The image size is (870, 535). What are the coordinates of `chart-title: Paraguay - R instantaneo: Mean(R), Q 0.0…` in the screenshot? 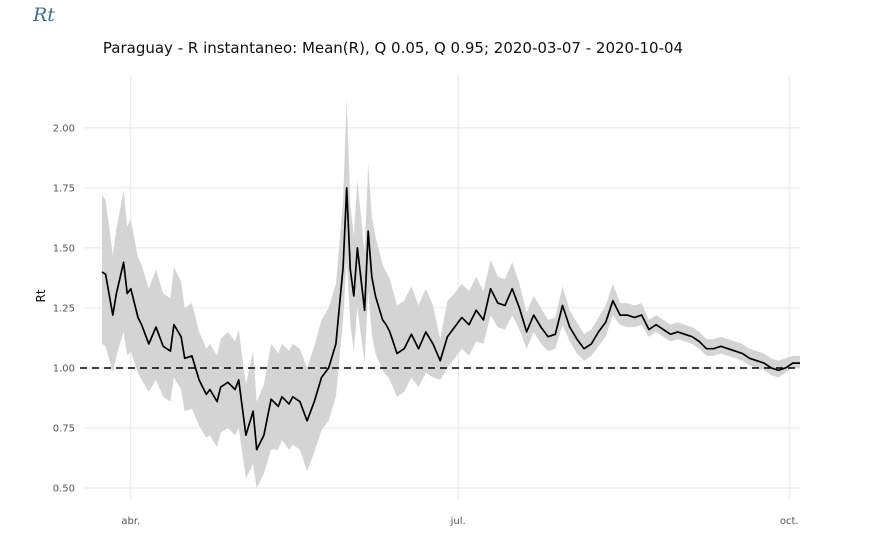 It's located at (393, 48).